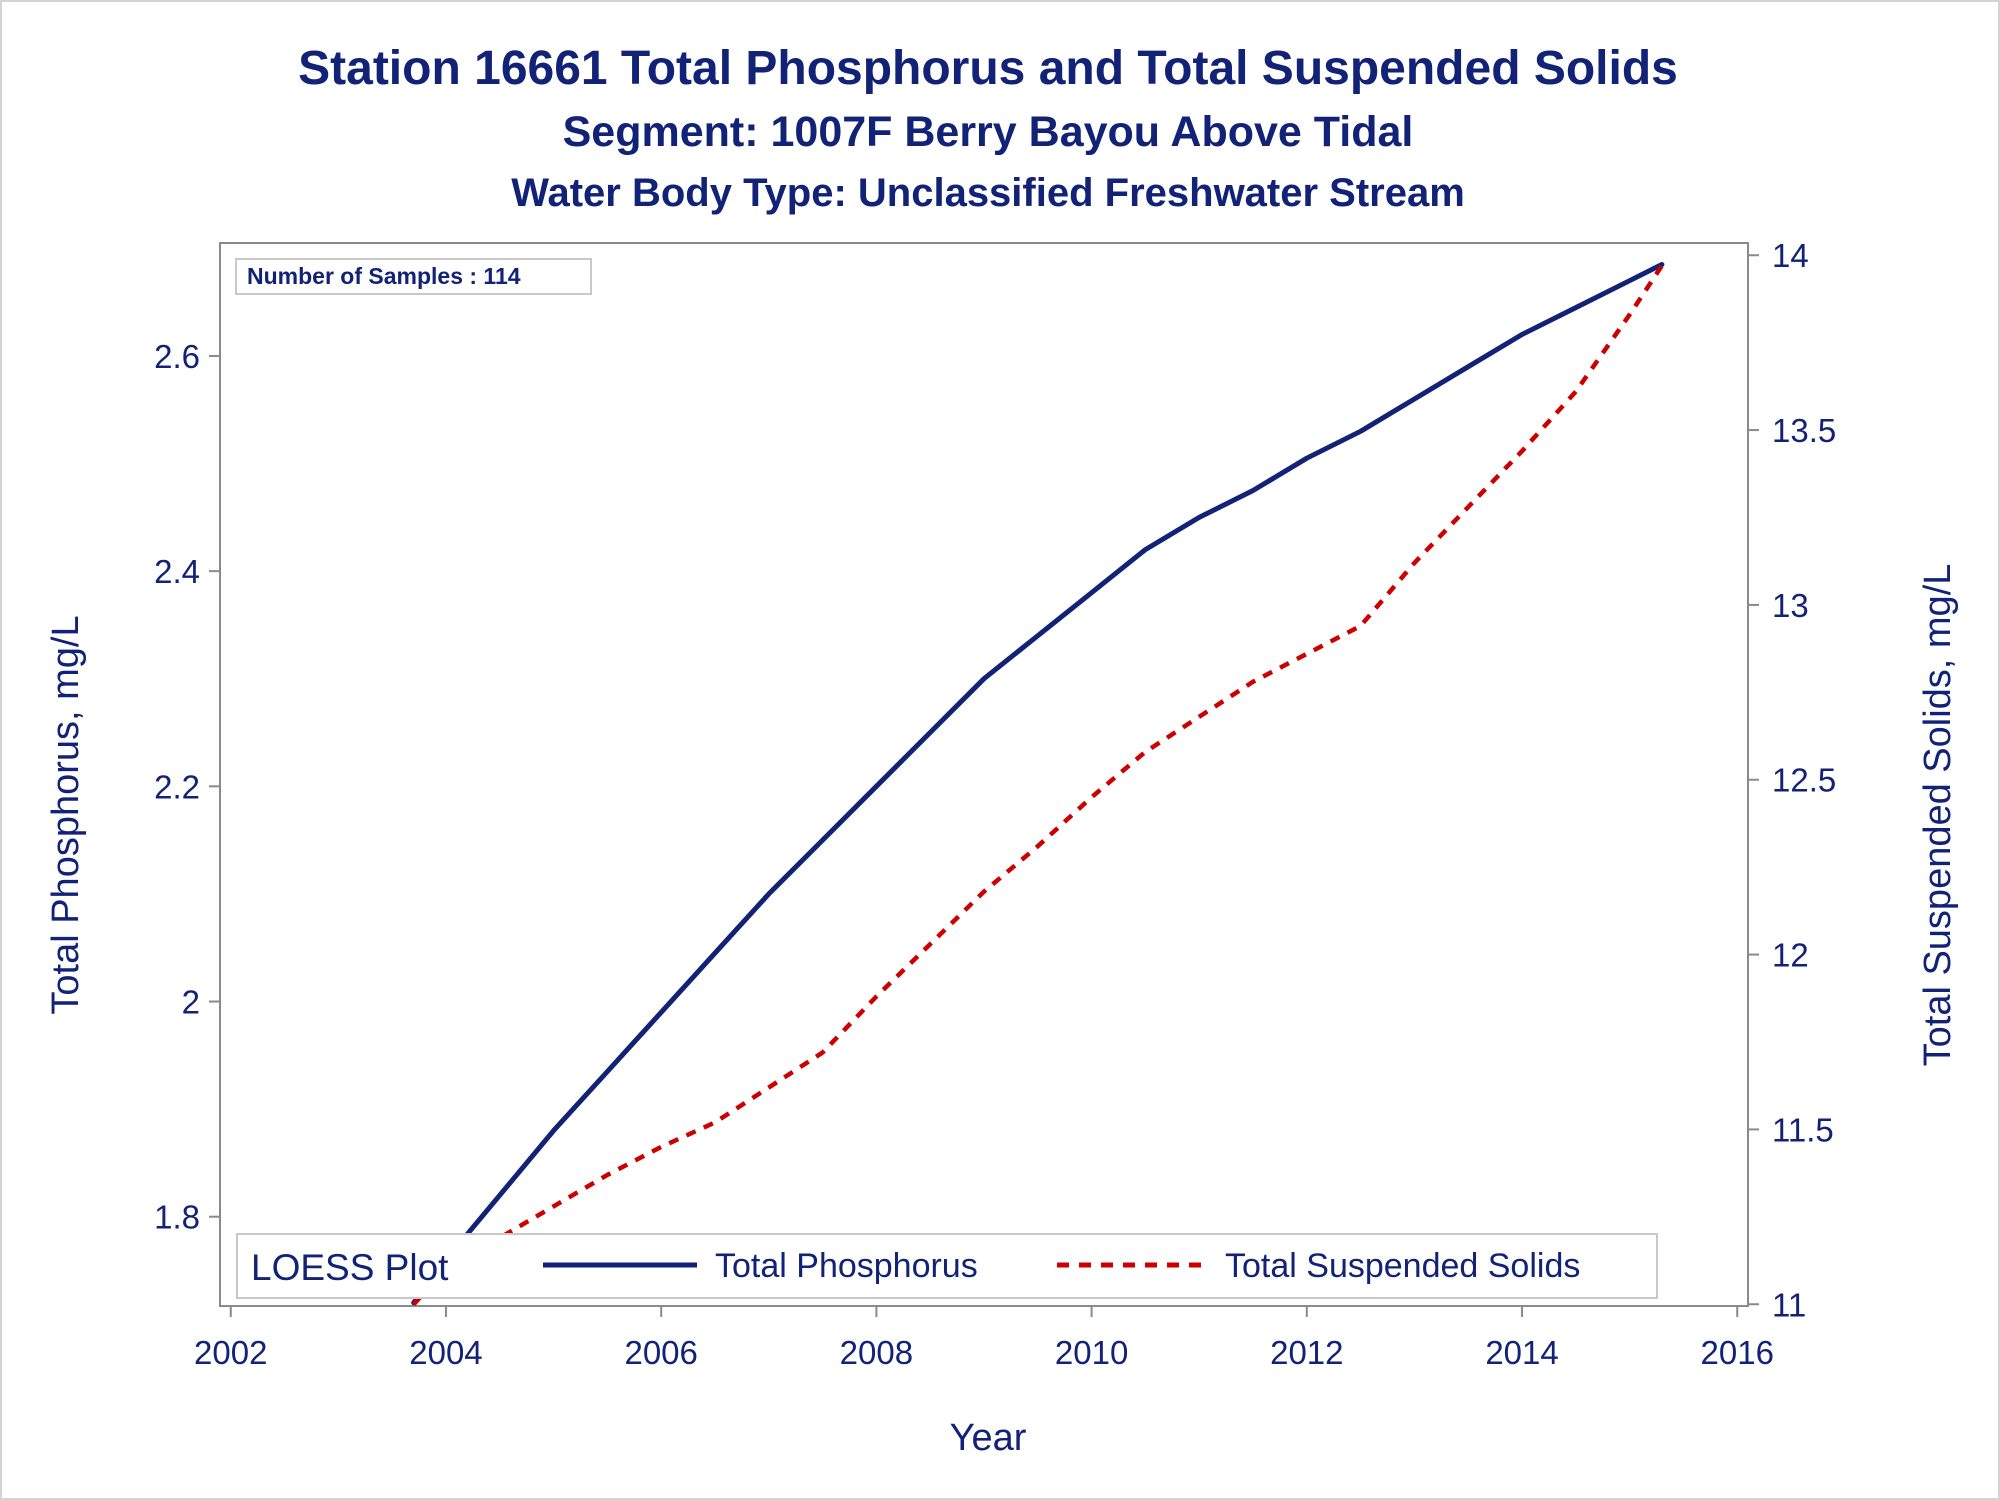 The image size is (2000, 1500). What do you see at coordinates (1737, 1352) in the screenshot?
I see `x-tick-label: 2016` at bounding box center [1737, 1352].